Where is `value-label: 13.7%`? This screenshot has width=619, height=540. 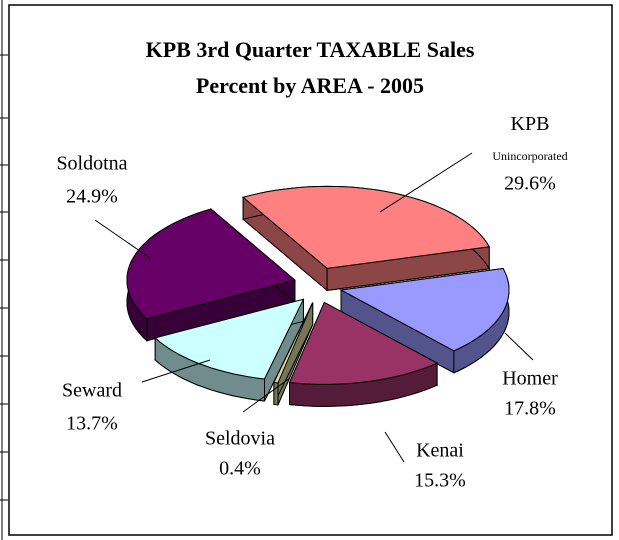
value-label: 13.7% is located at coordinates (92, 424).